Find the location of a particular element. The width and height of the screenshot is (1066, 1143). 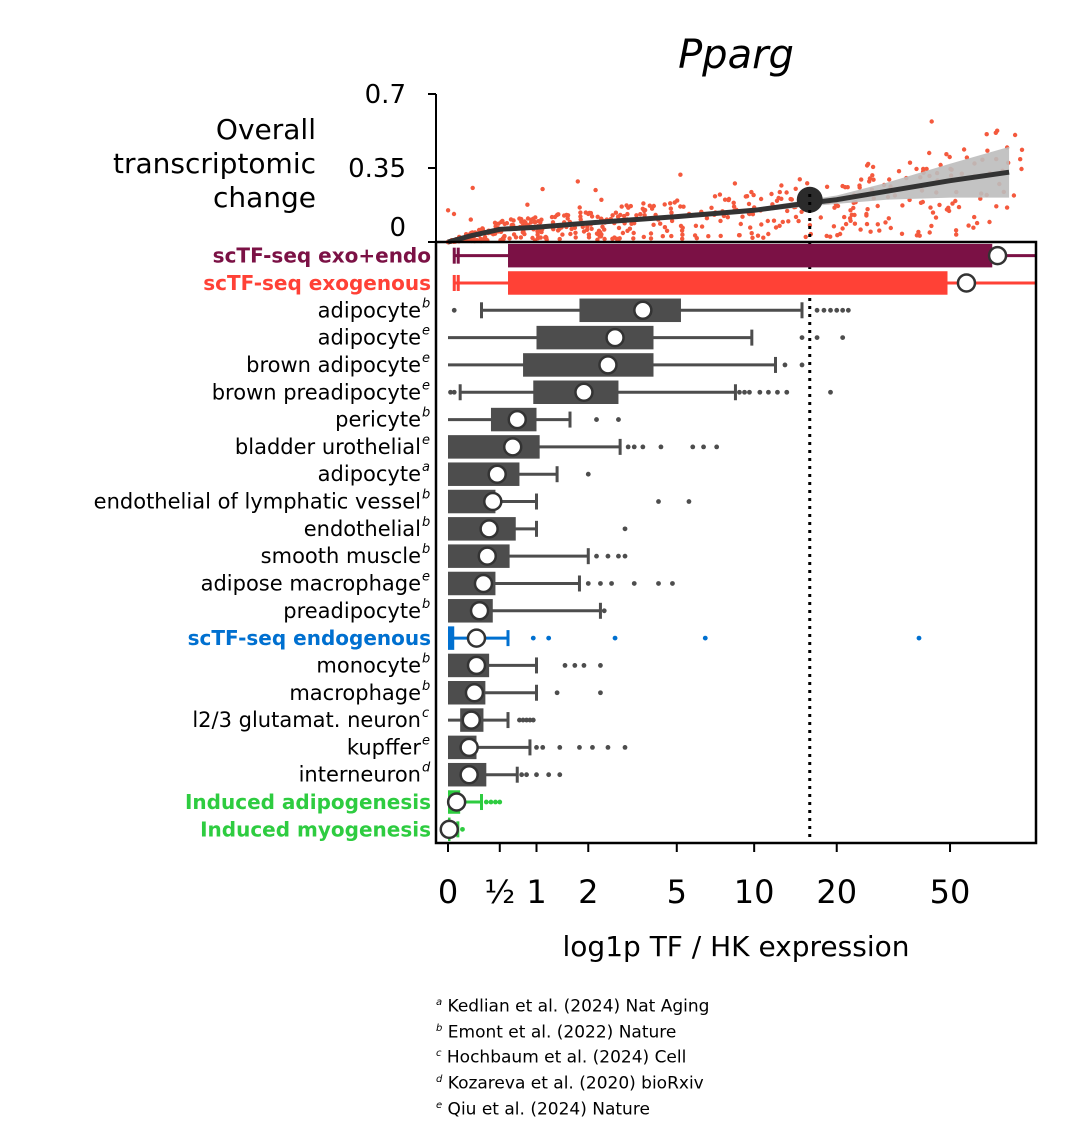

x-tick-label: ½ is located at coordinates (499, 892).